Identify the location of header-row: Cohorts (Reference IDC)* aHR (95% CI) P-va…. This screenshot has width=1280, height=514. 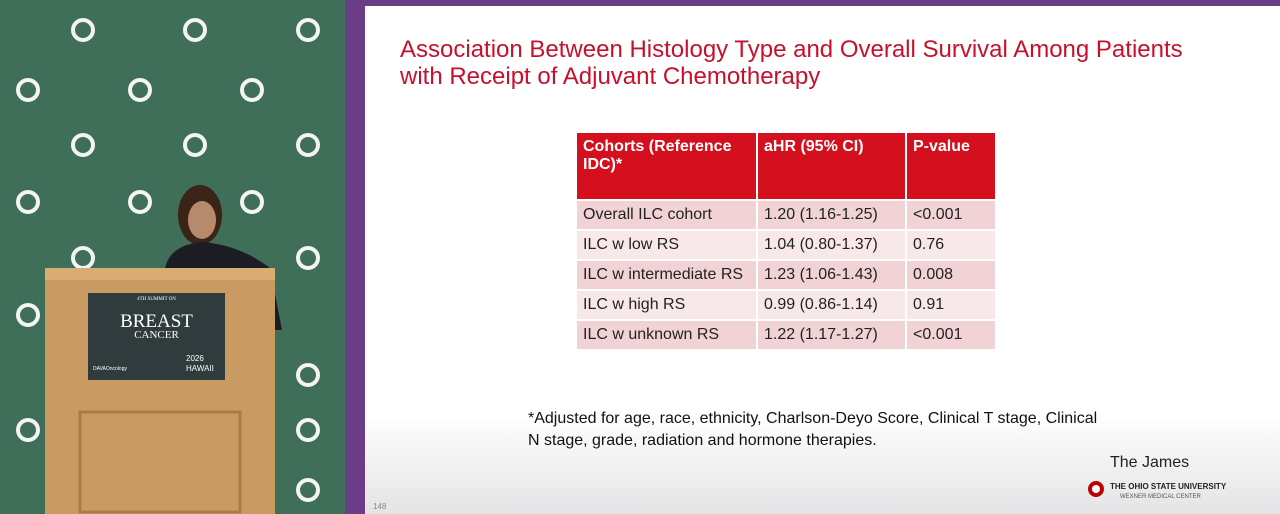
(786, 166).